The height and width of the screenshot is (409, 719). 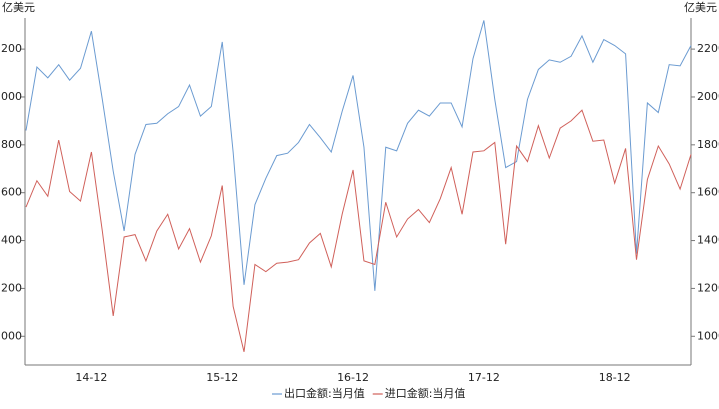 What do you see at coordinates (615, 377) in the screenshot?
I see `x-tick-label: 18-12` at bounding box center [615, 377].